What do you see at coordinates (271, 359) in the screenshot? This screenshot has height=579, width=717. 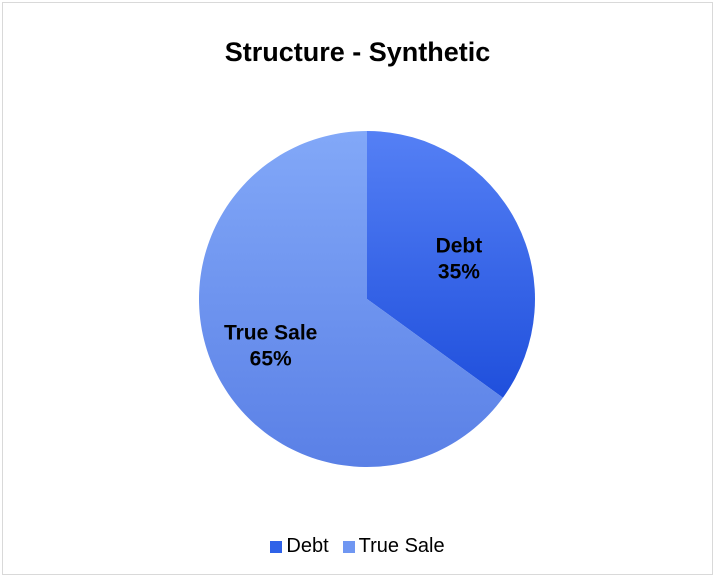 I see `slice-value-true-sale: 65%` at bounding box center [271, 359].